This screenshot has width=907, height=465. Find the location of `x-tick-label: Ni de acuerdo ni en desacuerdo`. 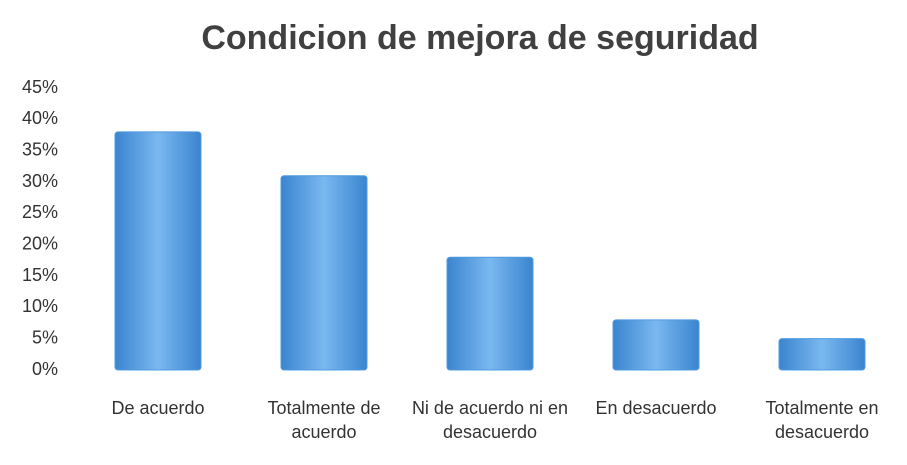

x-tick-label: Ni de acuerdo ni en desacuerdo is located at coordinates (490, 420).